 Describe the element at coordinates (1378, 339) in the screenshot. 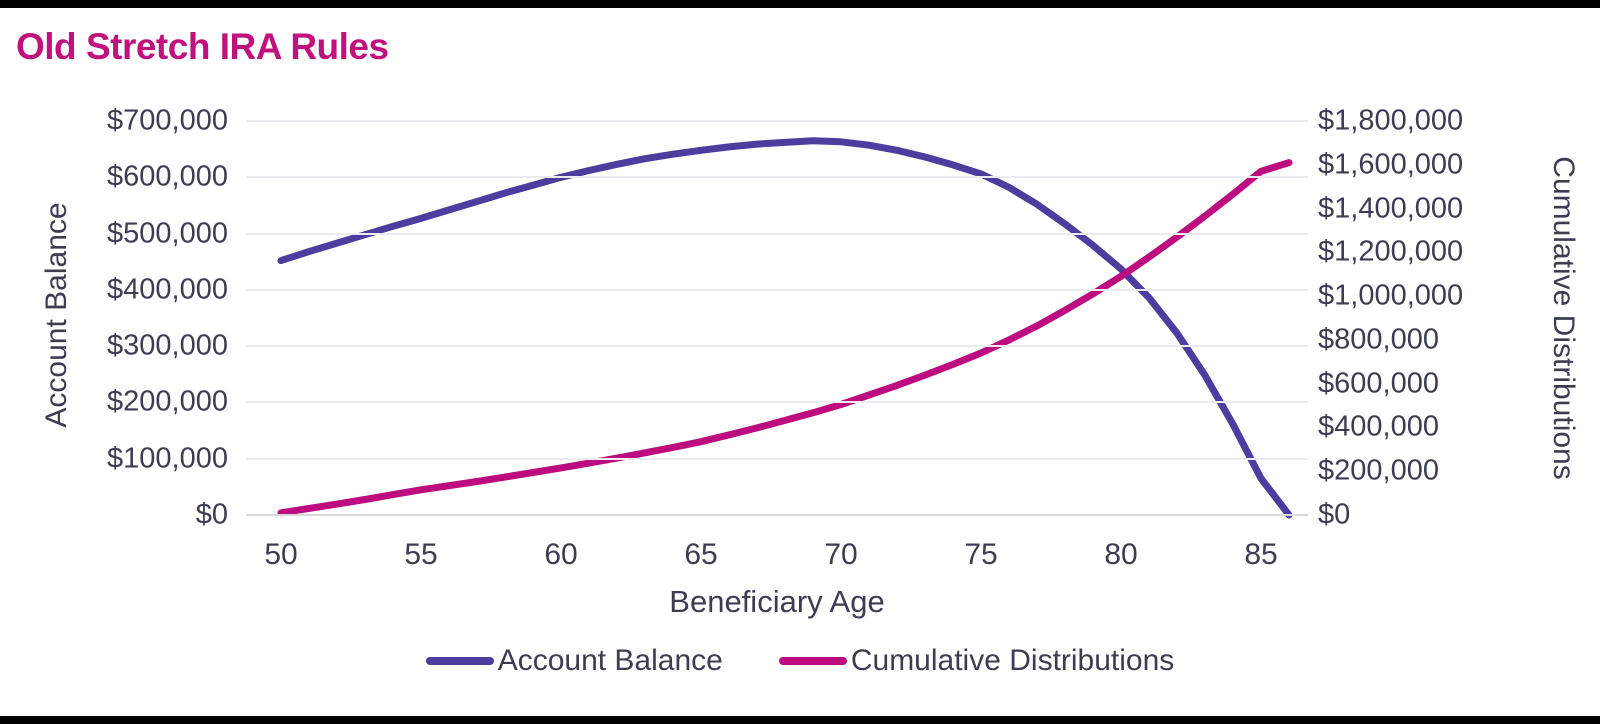

I see `right-axis-tick-label: $800,000` at that location.